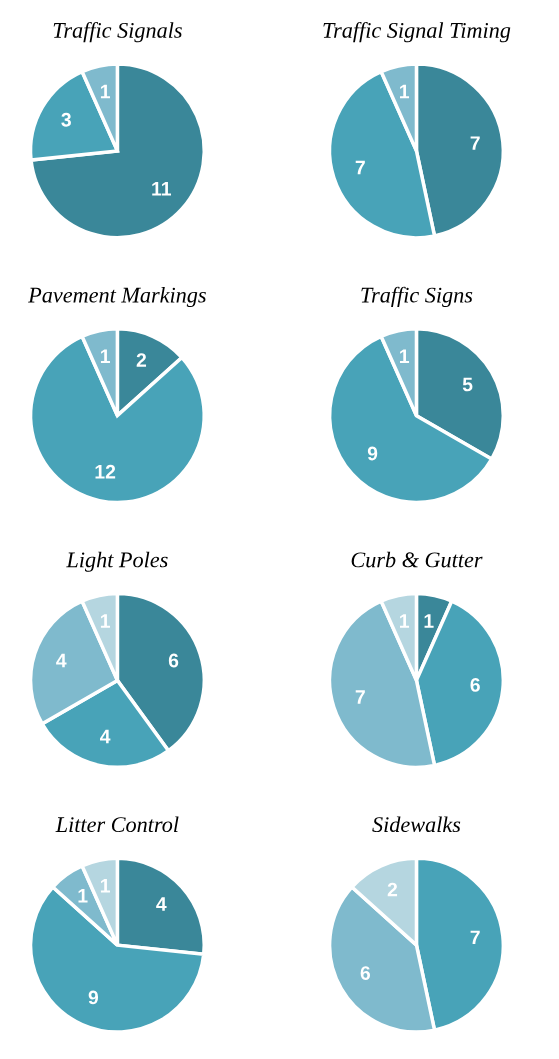 This screenshot has height=1059, width=559. I want to click on chart-title: Traffic Signs, so click(417, 297).